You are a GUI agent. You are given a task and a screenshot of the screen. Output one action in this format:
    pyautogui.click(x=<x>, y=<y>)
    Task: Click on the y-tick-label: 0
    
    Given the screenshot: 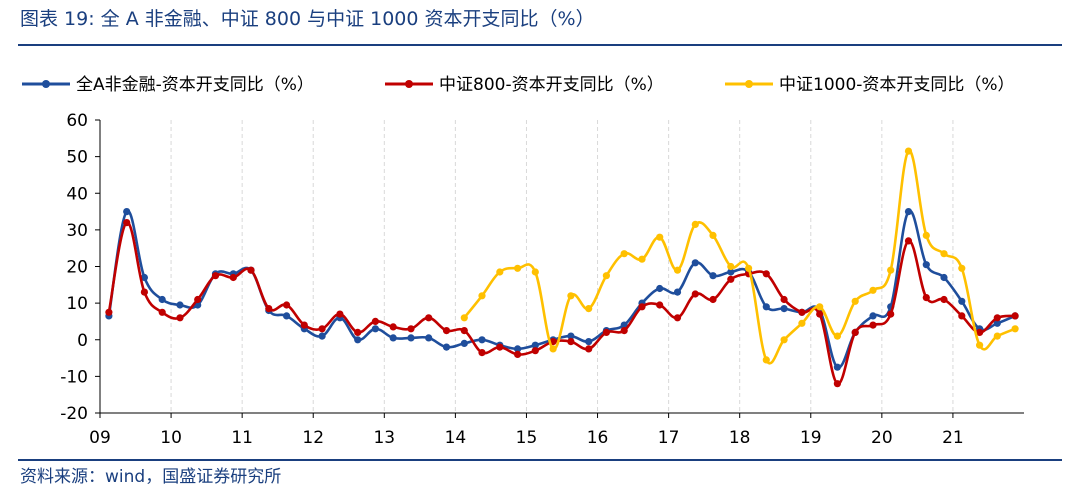 What is the action you would take?
    pyautogui.click(x=82, y=341)
    